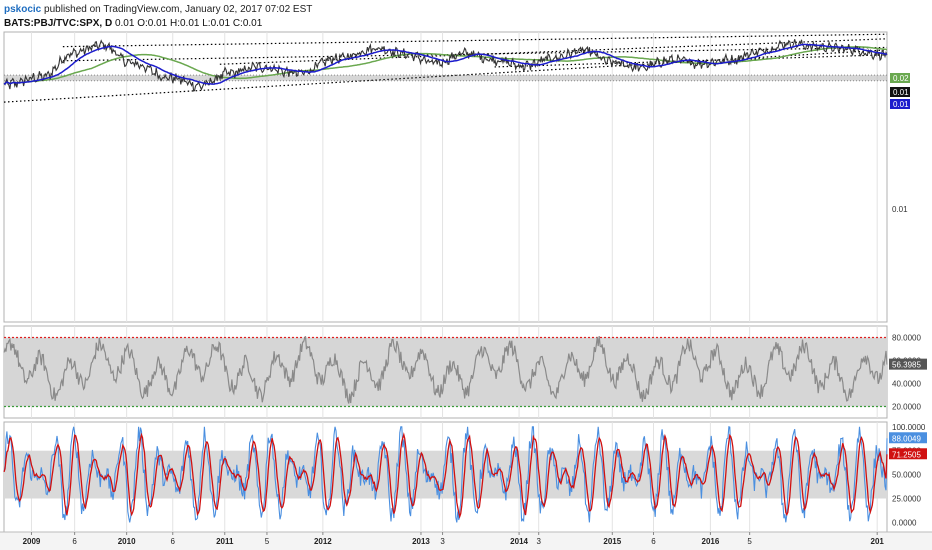 Image resolution: width=932 pixels, height=550 pixels. I want to click on x-tick-label: 2011, so click(225, 541).